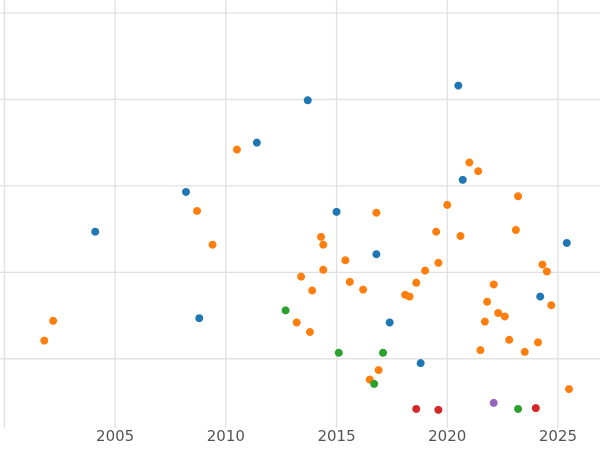 The image size is (600, 450). Describe the element at coordinates (493, 402) in the screenshot. I see `data-point-series-purple` at that location.